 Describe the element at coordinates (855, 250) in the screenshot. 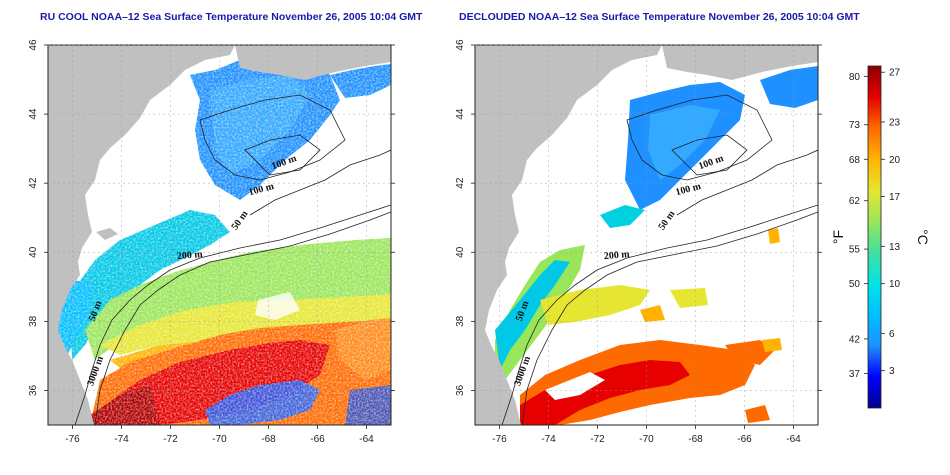

I see `fahrenheit-tick-label: 55` at that location.